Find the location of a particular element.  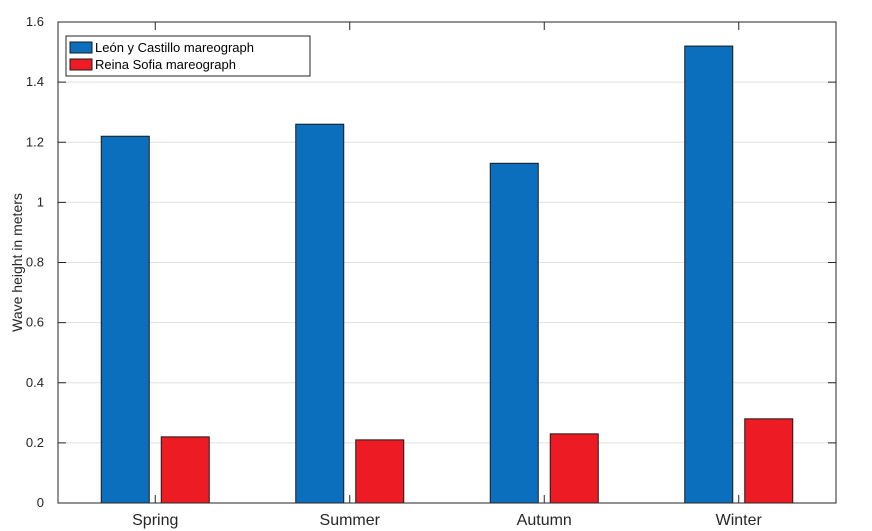

y-tick-label: 1 is located at coordinates (40, 201).